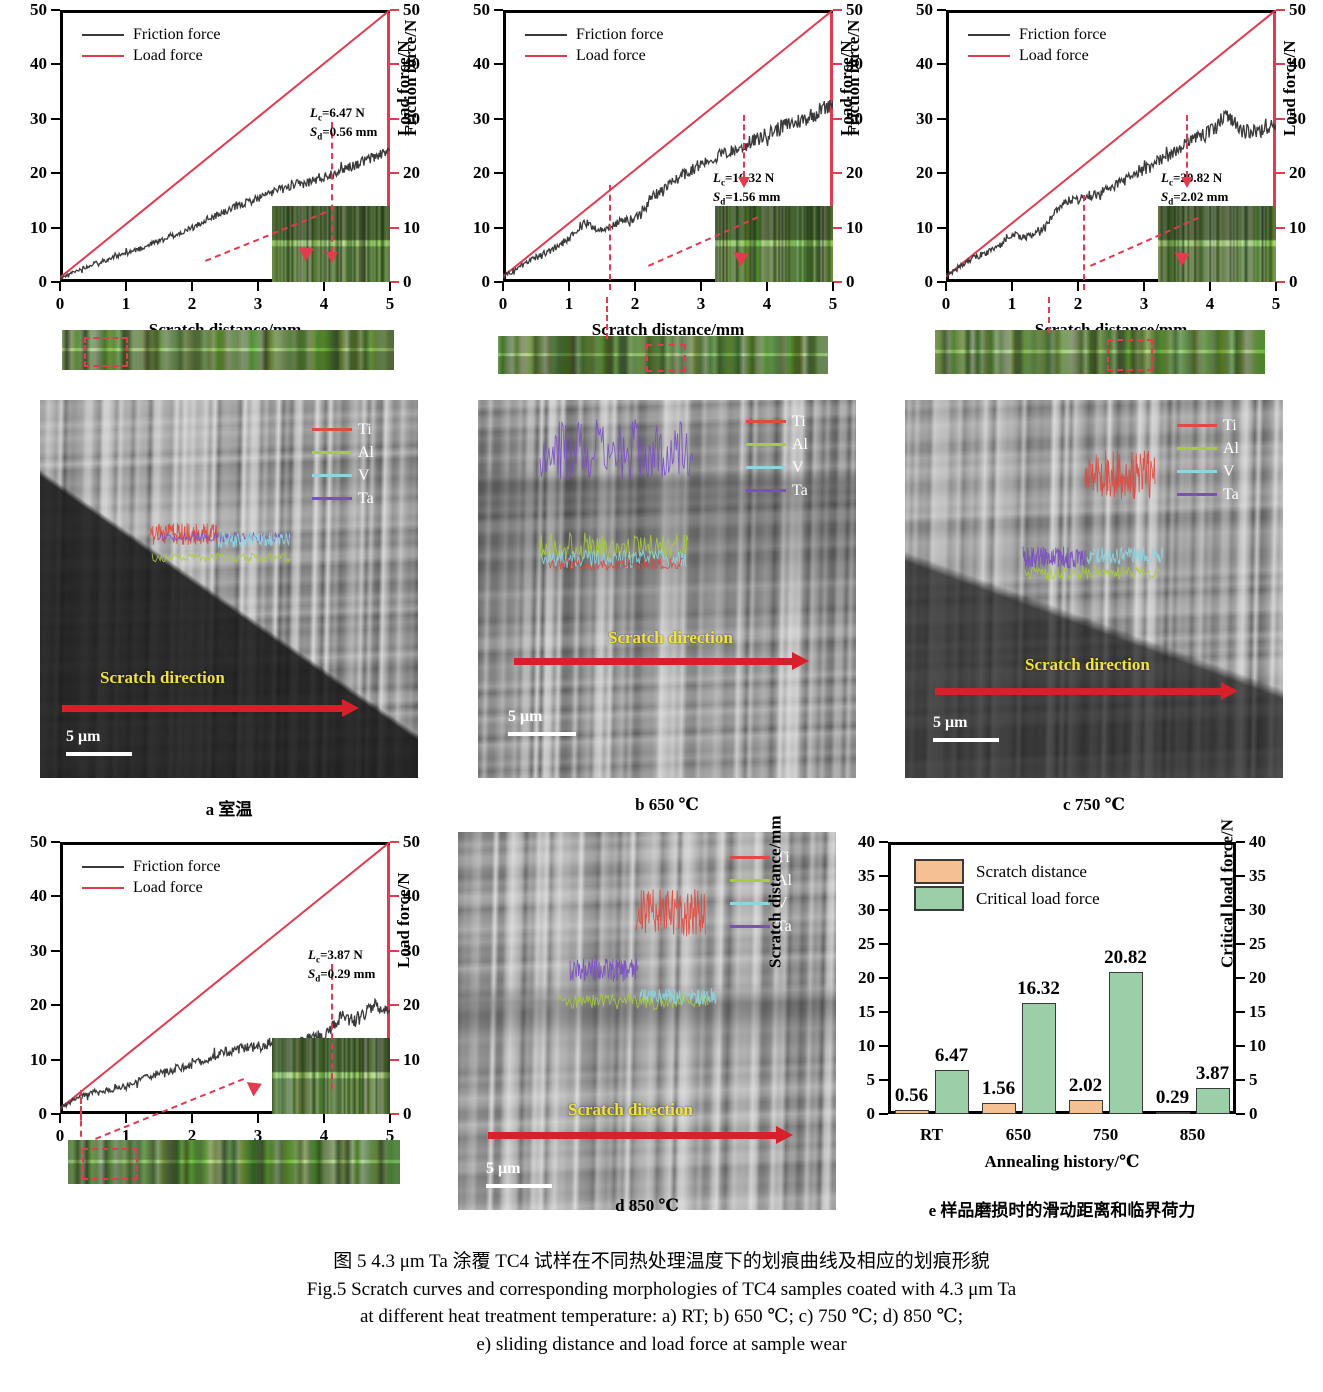 Image resolution: width=1323 pixels, height=1392 pixels. Describe the element at coordinates (151, 55) in the screenshot. I see `legend-item-load-a: Load force` at that location.